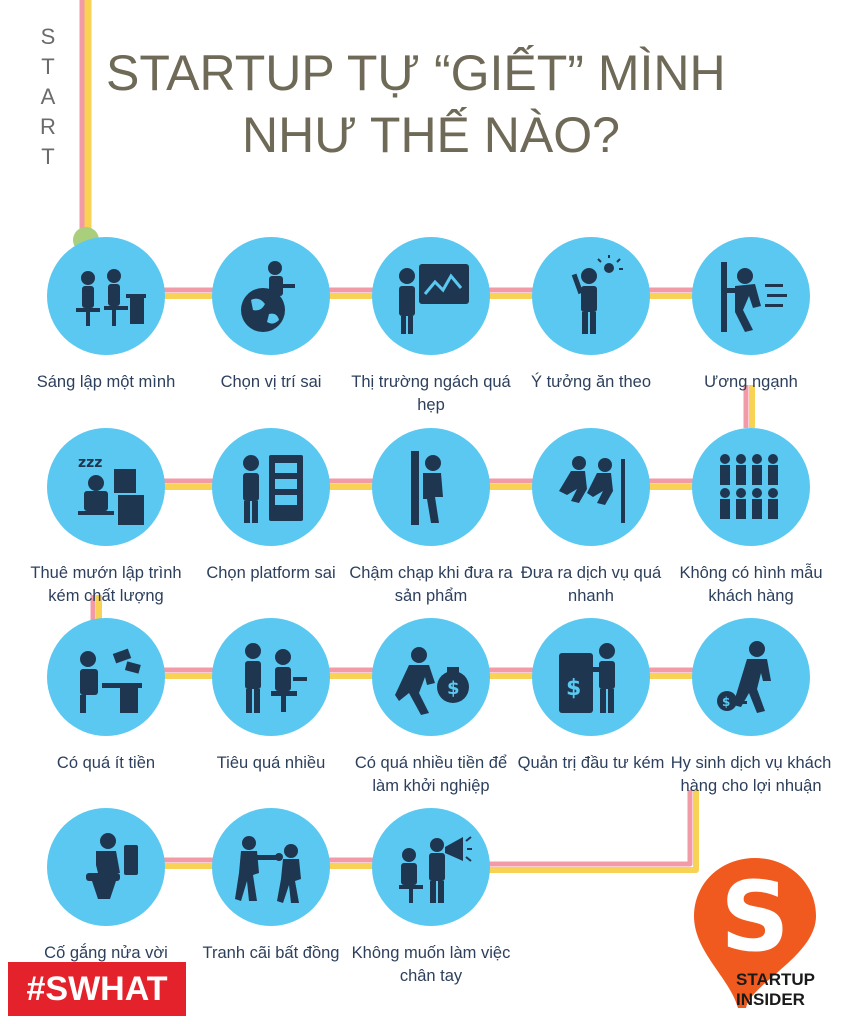  I want to click on step-label: Thị trường ngách quá hẹp, so click(431, 393).